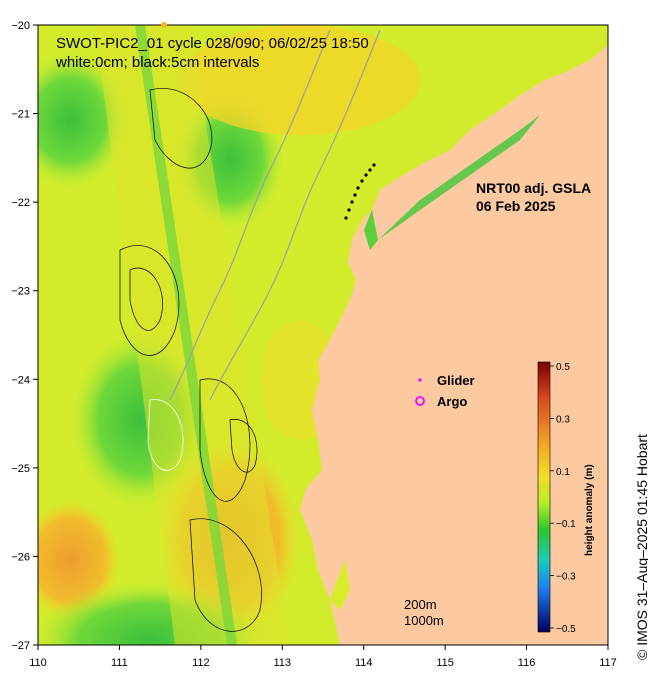 The height and width of the screenshot is (684, 648). What do you see at coordinates (340, 585) in the screenshot?
I see `bay` at bounding box center [340, 585].